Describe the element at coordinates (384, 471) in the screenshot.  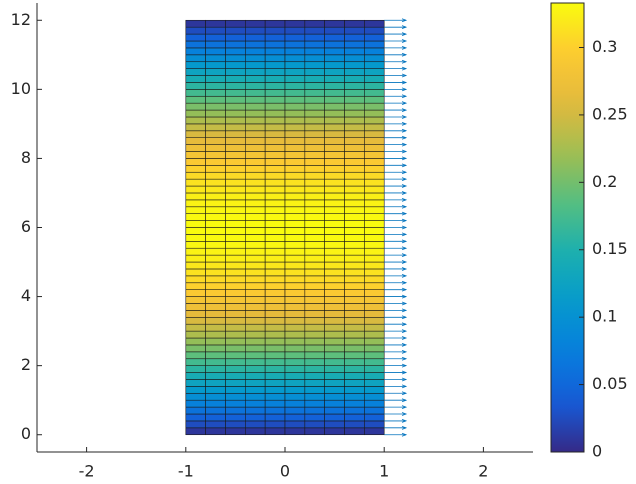
I see `x-tick-label: 1` at that location.